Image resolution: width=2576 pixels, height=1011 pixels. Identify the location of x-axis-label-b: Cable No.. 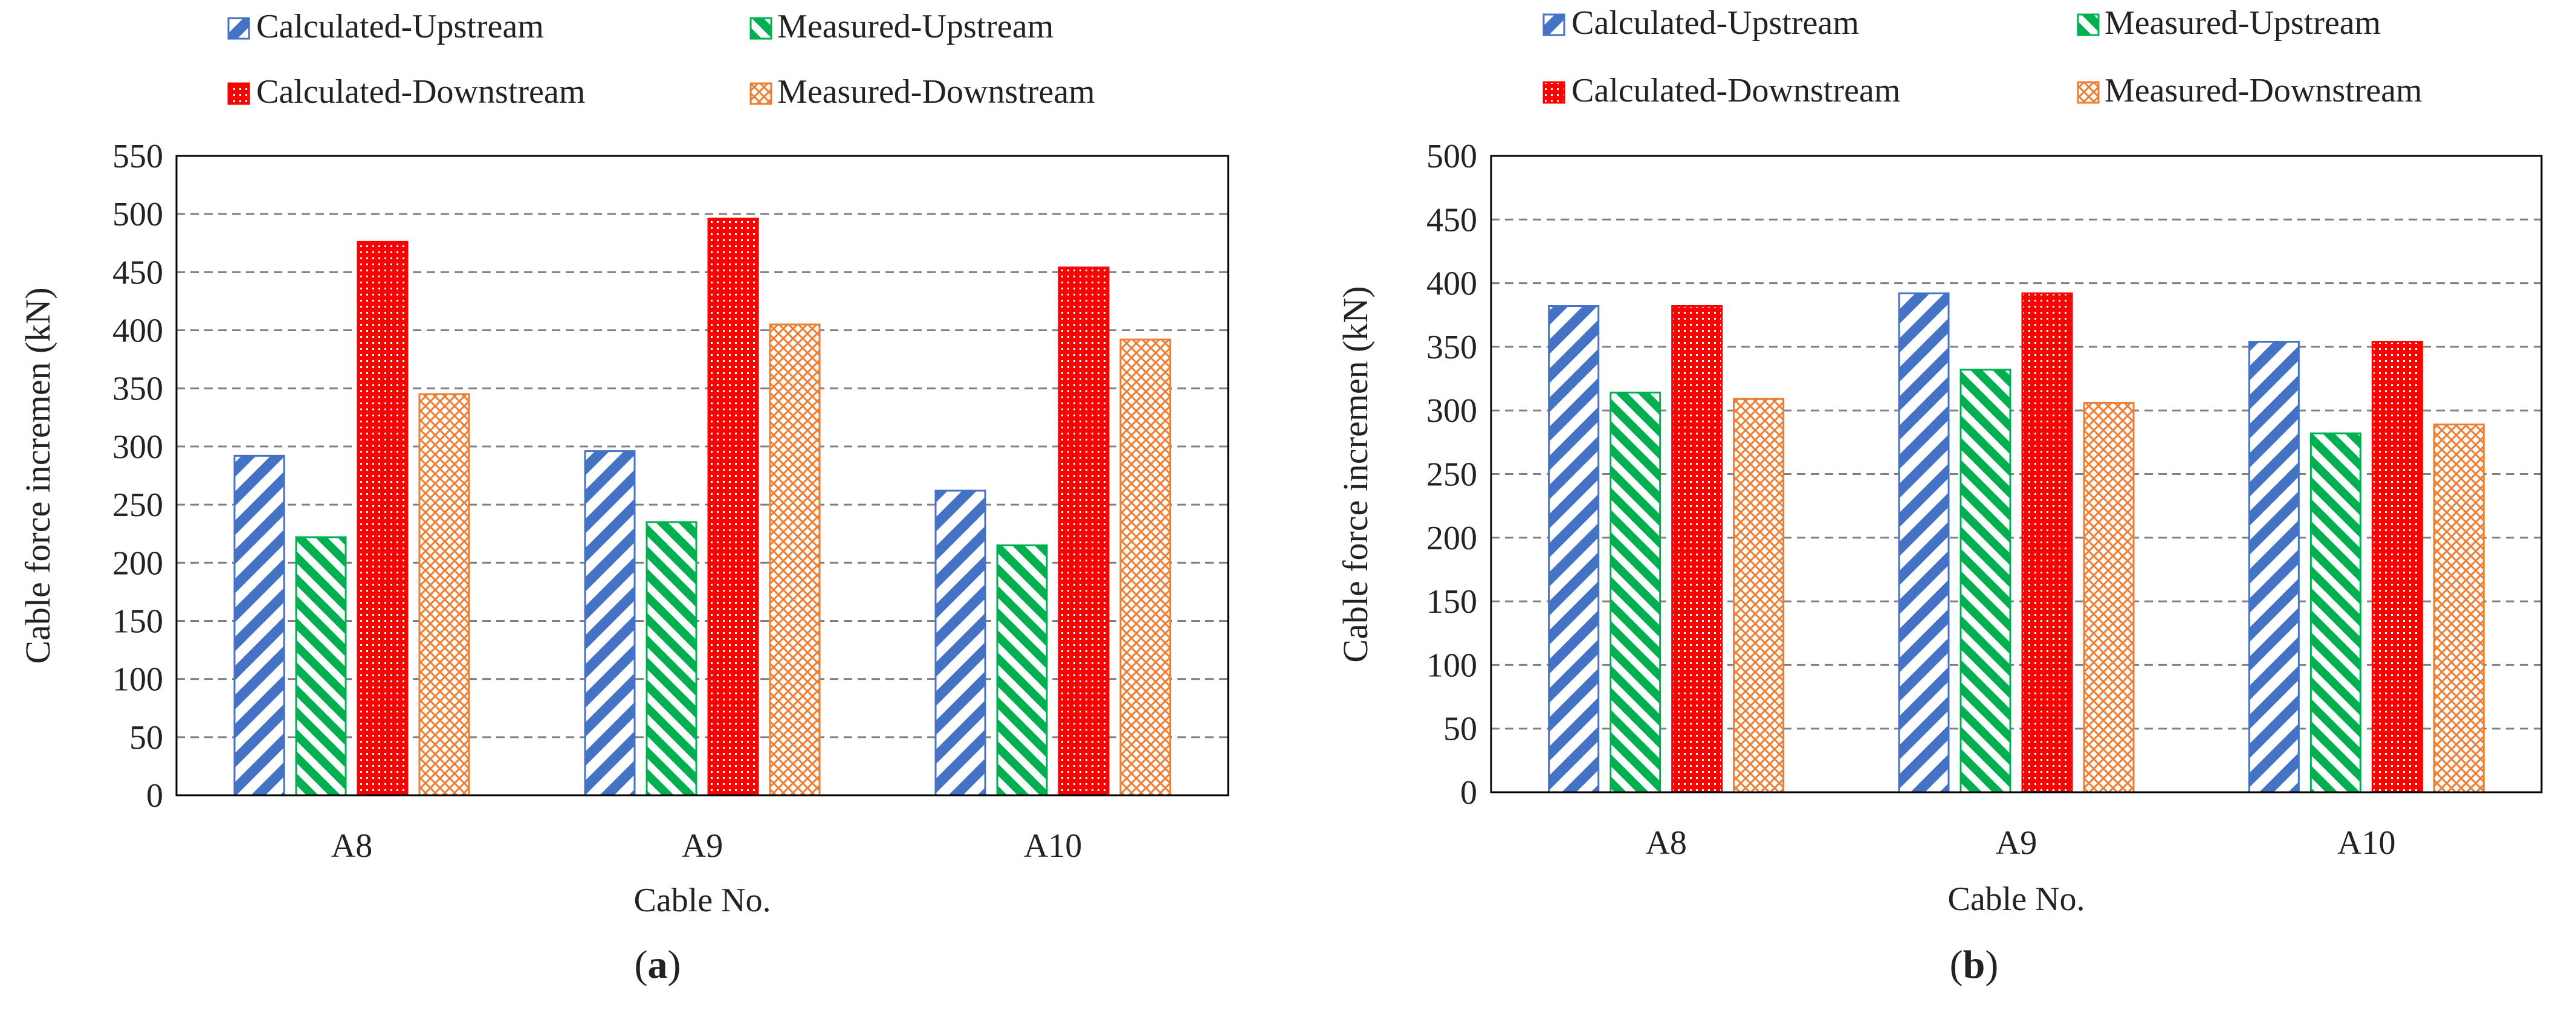
(2016, 899).